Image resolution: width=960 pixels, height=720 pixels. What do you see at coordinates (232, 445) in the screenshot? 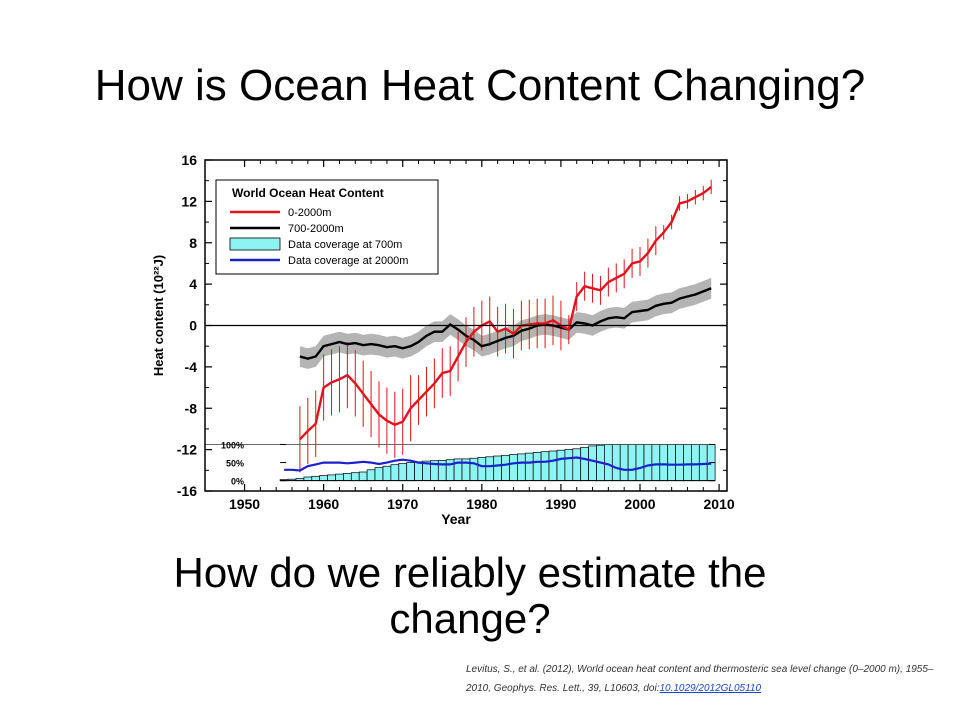
I see `coverage-axis-label: 100%` at bounding box center [232, 445].